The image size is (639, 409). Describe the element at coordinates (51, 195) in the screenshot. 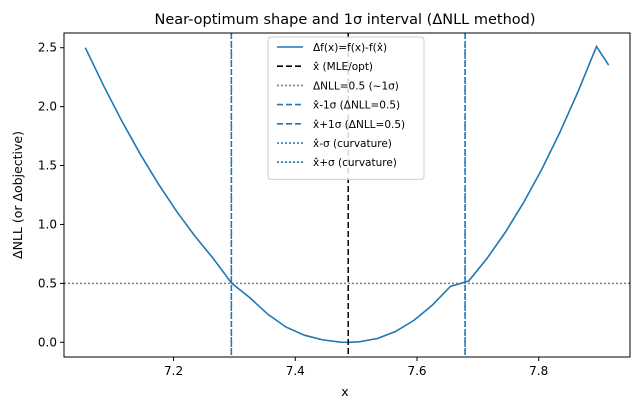

I see `y-axis: 0.0 0.5 1.0 1.5 2.0 2.5` at that location.